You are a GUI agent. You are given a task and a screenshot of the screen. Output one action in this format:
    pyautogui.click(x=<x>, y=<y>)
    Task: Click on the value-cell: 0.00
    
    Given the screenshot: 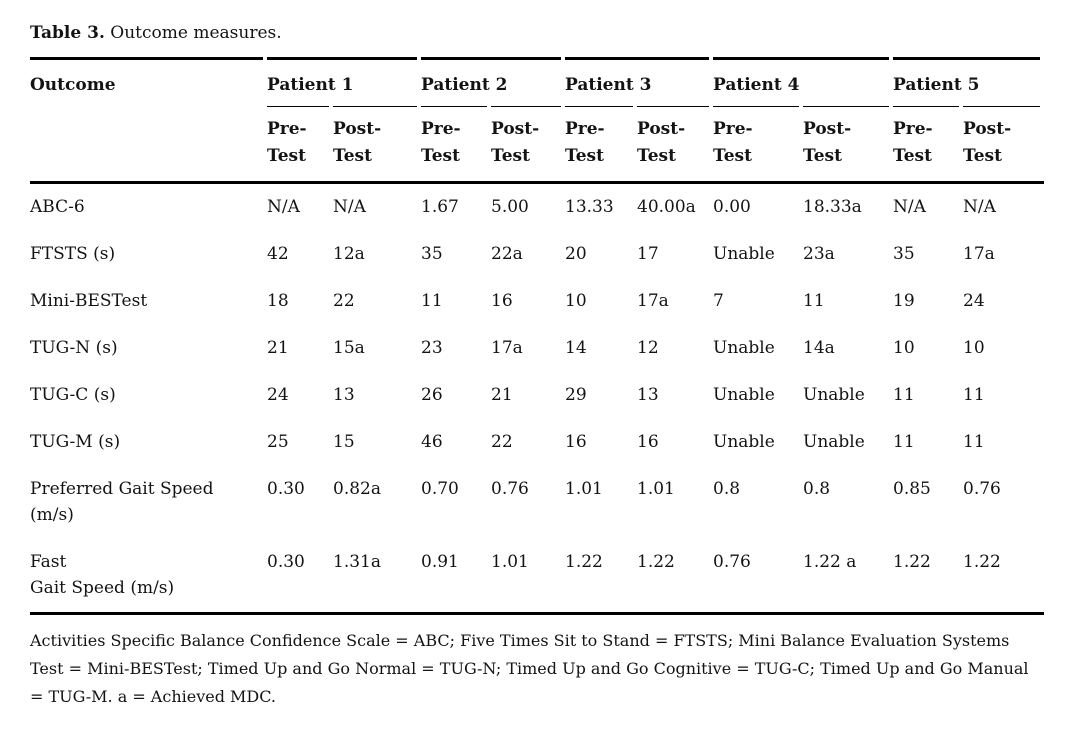 What is the action you would take?
    pyautogui.click(x=732, y=207)
    